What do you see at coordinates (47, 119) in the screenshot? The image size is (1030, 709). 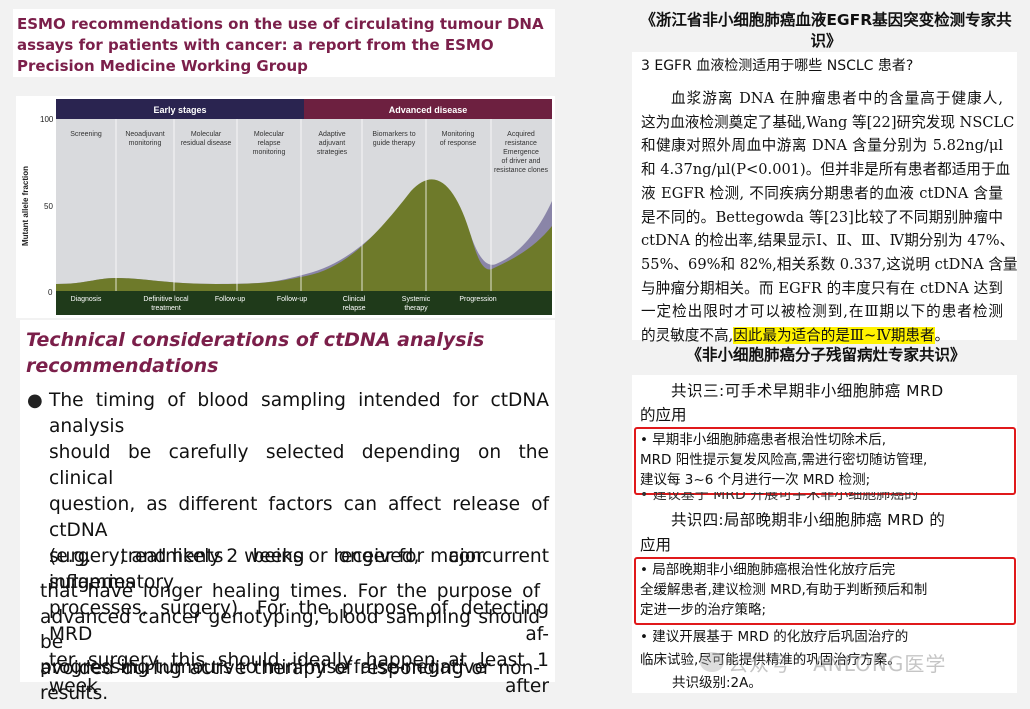 I see `y-tick-100: 100` at bounding box center [47, 119].